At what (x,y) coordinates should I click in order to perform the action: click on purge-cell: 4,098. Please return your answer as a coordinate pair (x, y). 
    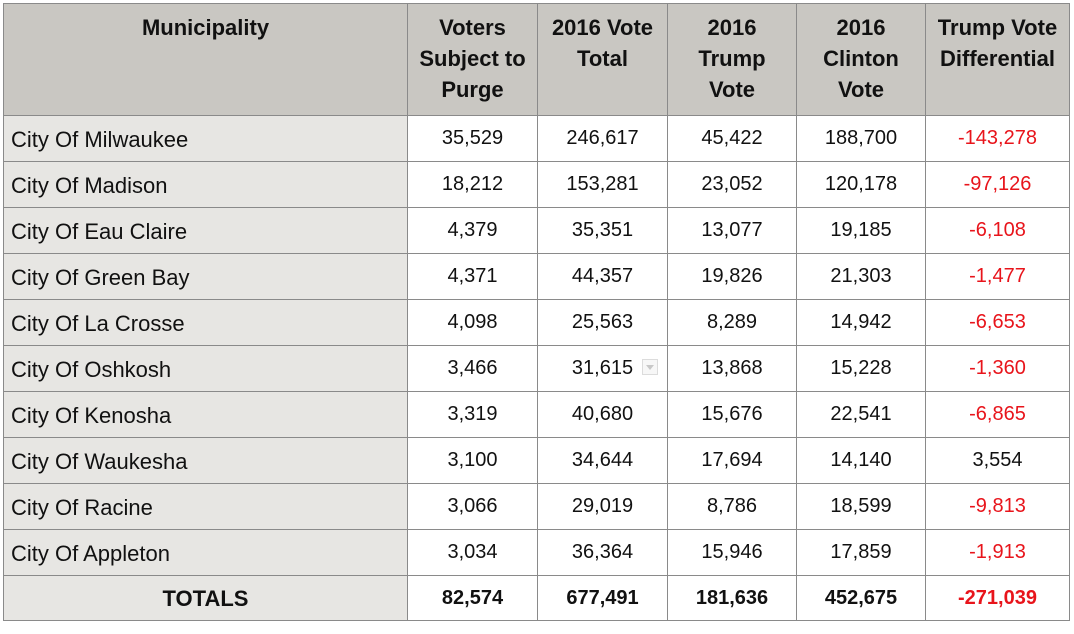
    Looking at the image, I should click on (472, 322).